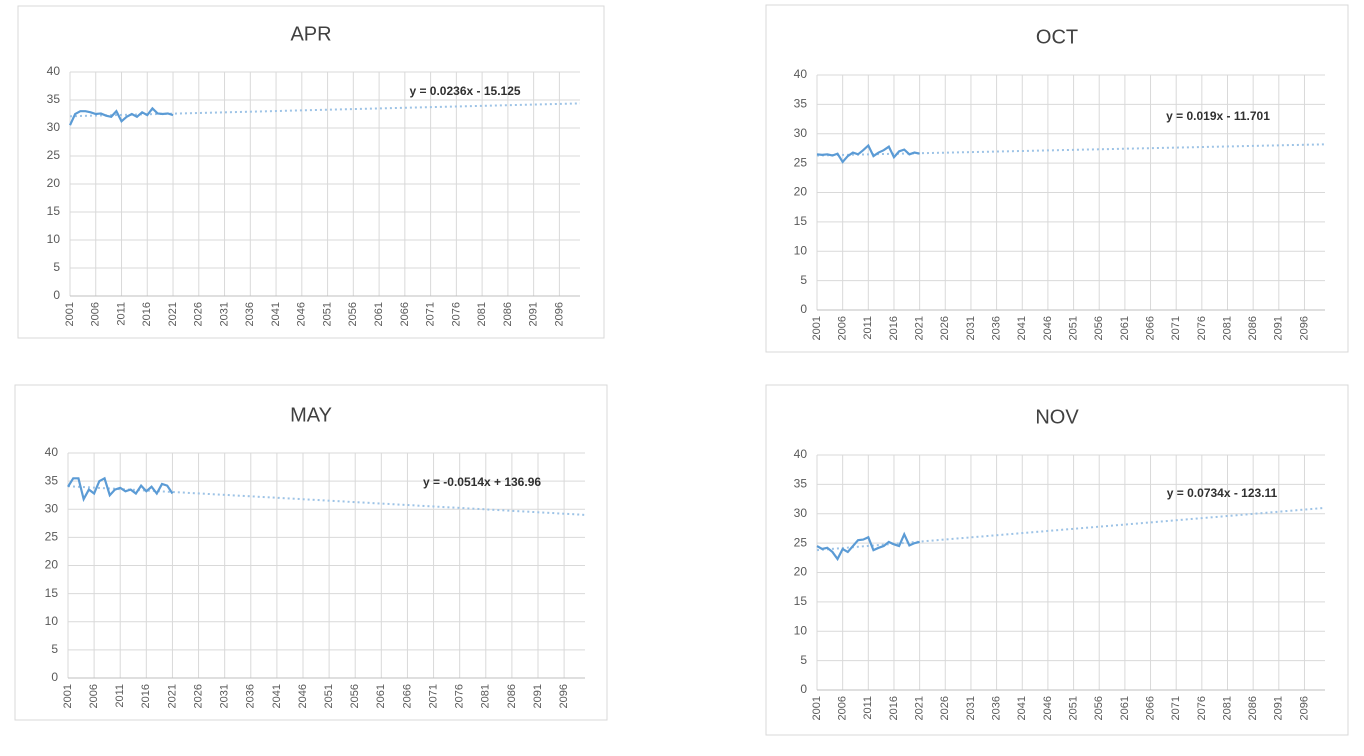 The height and width of the screenshot is (756, 1364). Describe the element at coordinates (482, 482) in the screenshot. I see `trendline-equation: y = -0.0514x + 136.96` at that location.